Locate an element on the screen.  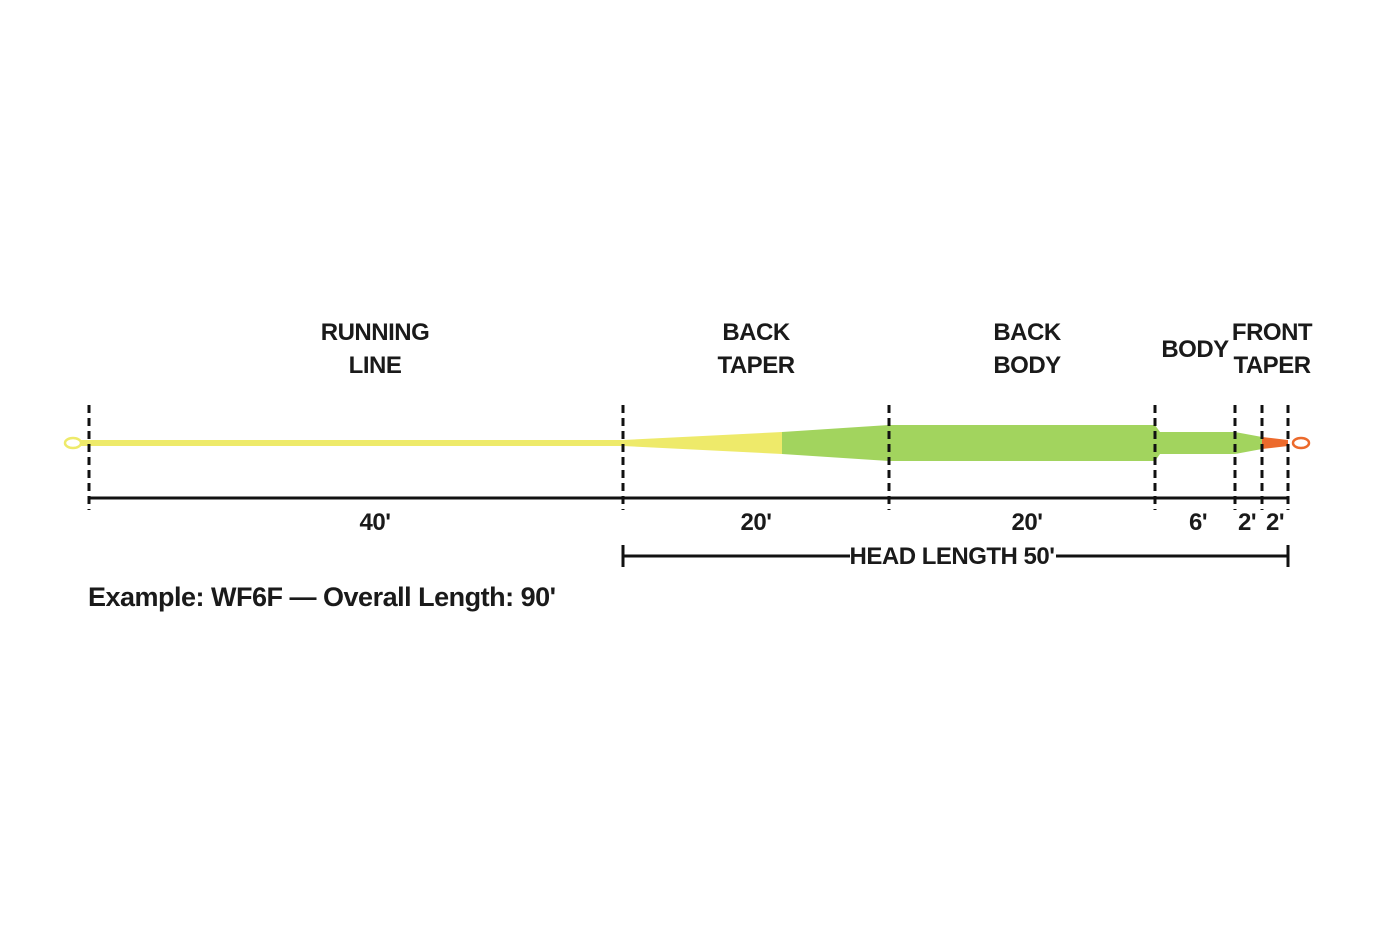
head-length-label: HEAD LENGTH 50' is located at coordinates (952, 556).